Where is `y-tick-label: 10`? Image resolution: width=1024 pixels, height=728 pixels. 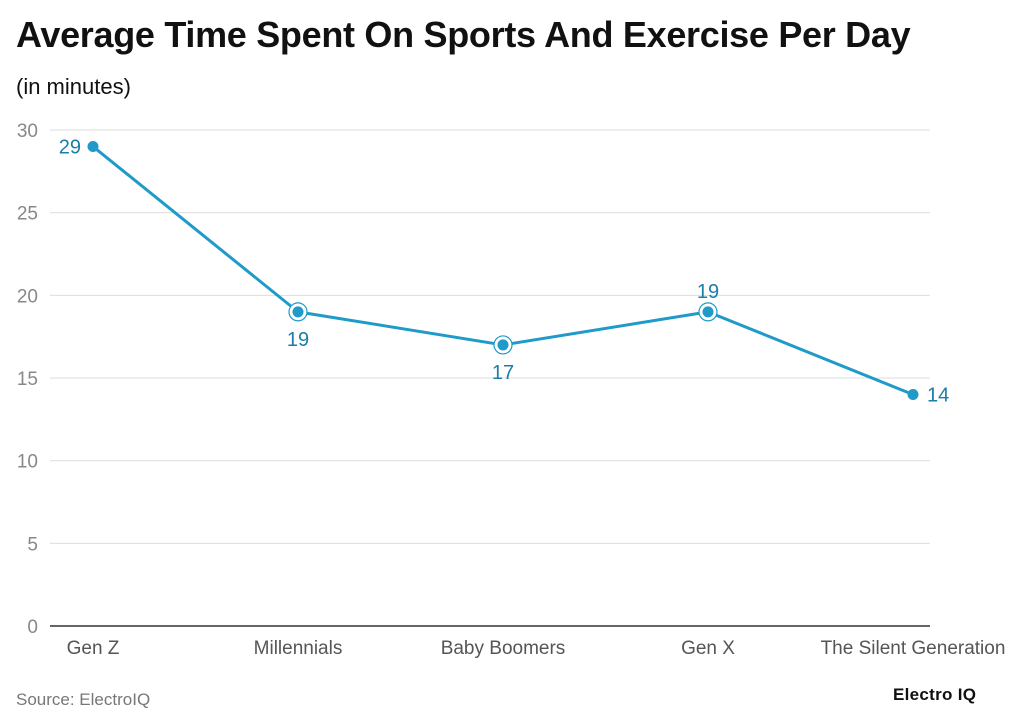 y-tick-label: 10 is located at coordinates (27, 462).